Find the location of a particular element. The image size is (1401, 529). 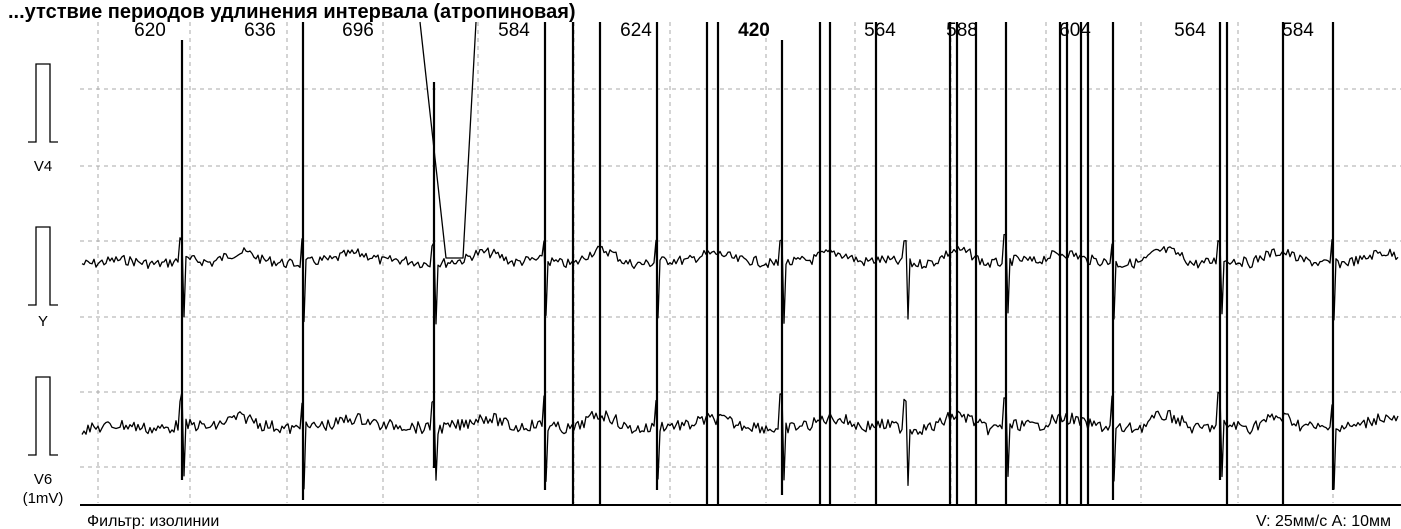

lead-label-y: Y is located at coordinates (43, 321).